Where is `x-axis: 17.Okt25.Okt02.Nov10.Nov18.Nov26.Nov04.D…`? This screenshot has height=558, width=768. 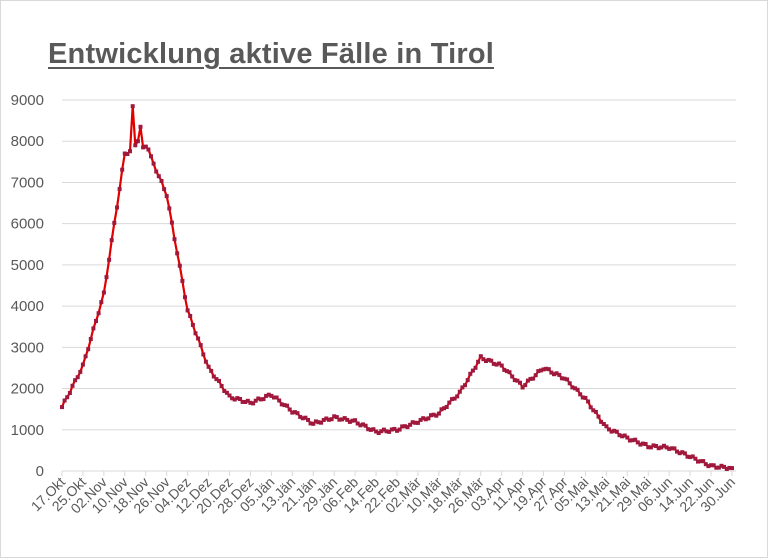
x-axis: 17.Okt25.Okt02.Nov10.Nov18.Nov26.Nov04.D… is located at coordinates (383, 493).